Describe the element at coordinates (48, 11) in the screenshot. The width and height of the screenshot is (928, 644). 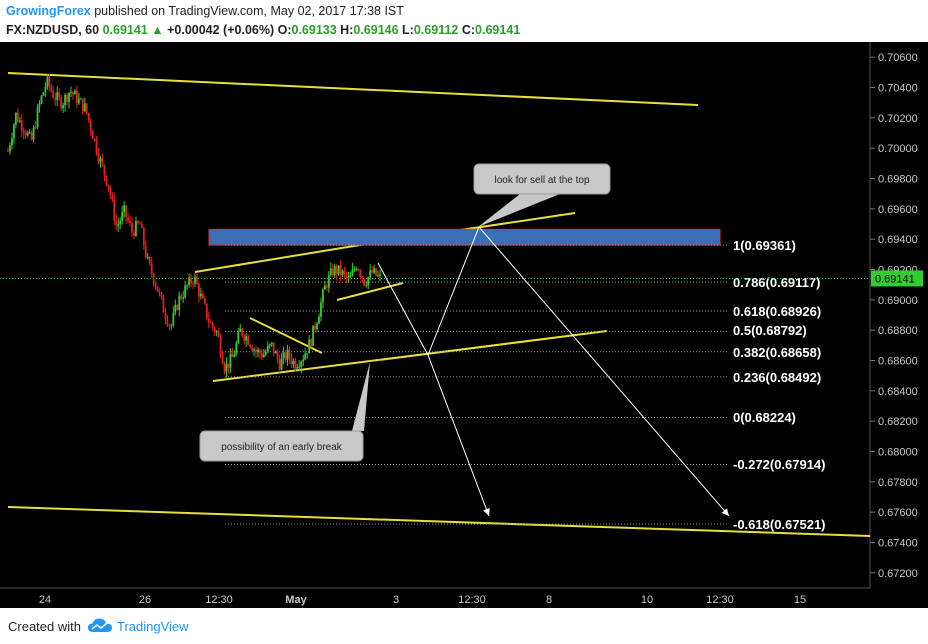
I see `author-link: GrowingForex` at that location.